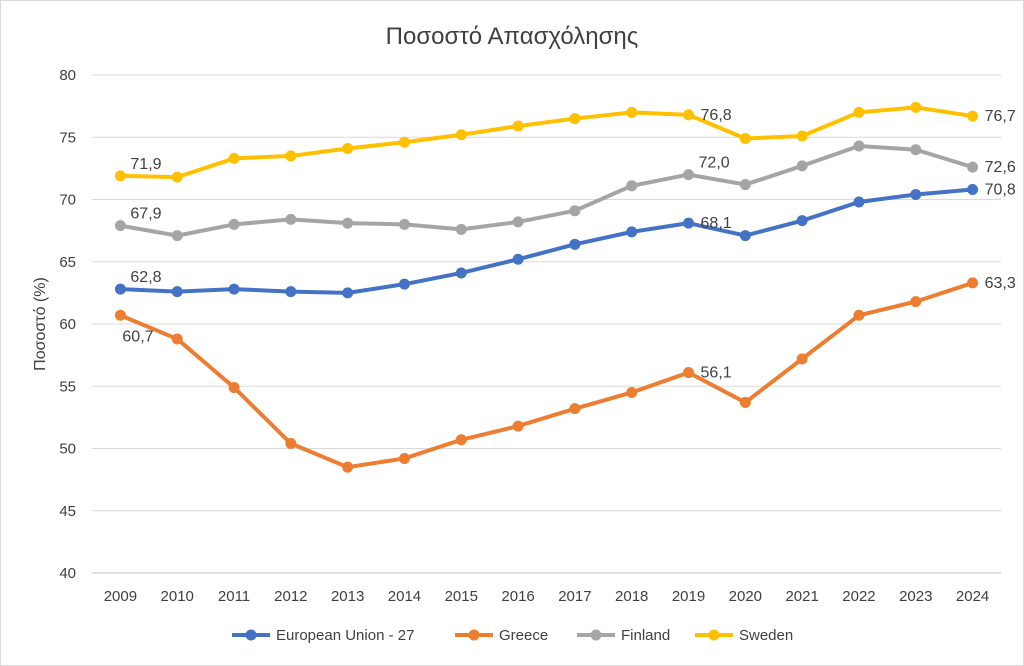 The image size is (1024, 666). What do you see at coordinates (716, 373) in the screenshot?
I see `data-label: 56,1` at bounding box center [716, 373].